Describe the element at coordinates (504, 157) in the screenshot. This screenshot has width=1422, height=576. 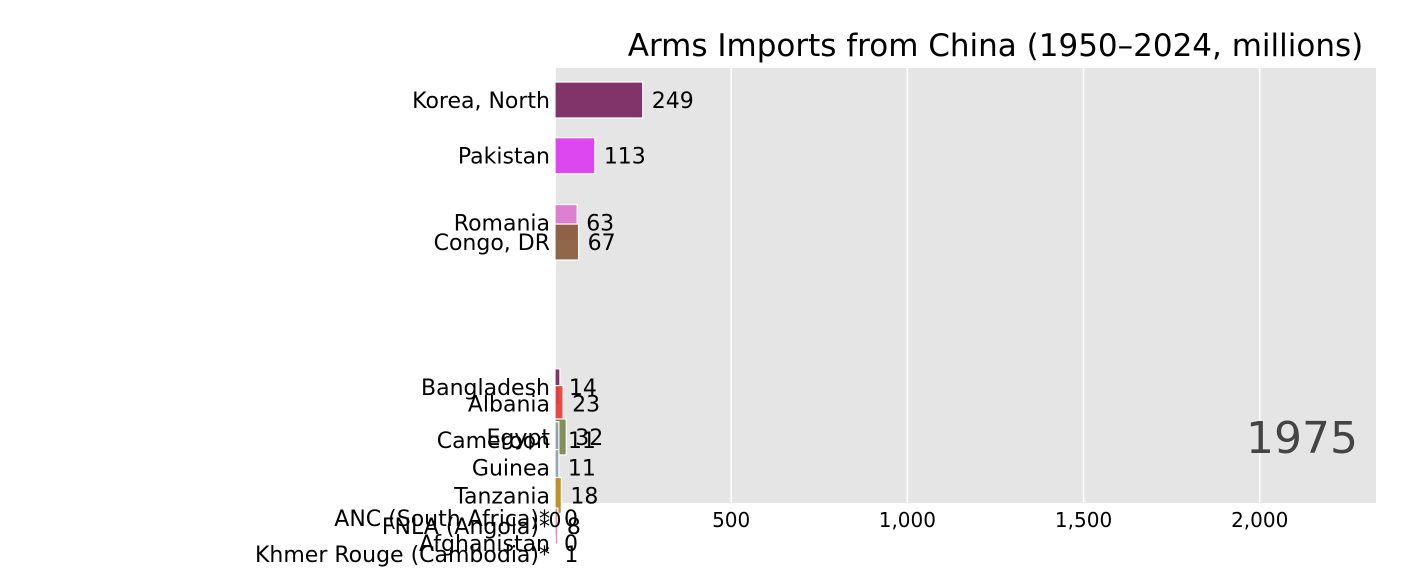
I see `category-label: Pakistan` at that location.